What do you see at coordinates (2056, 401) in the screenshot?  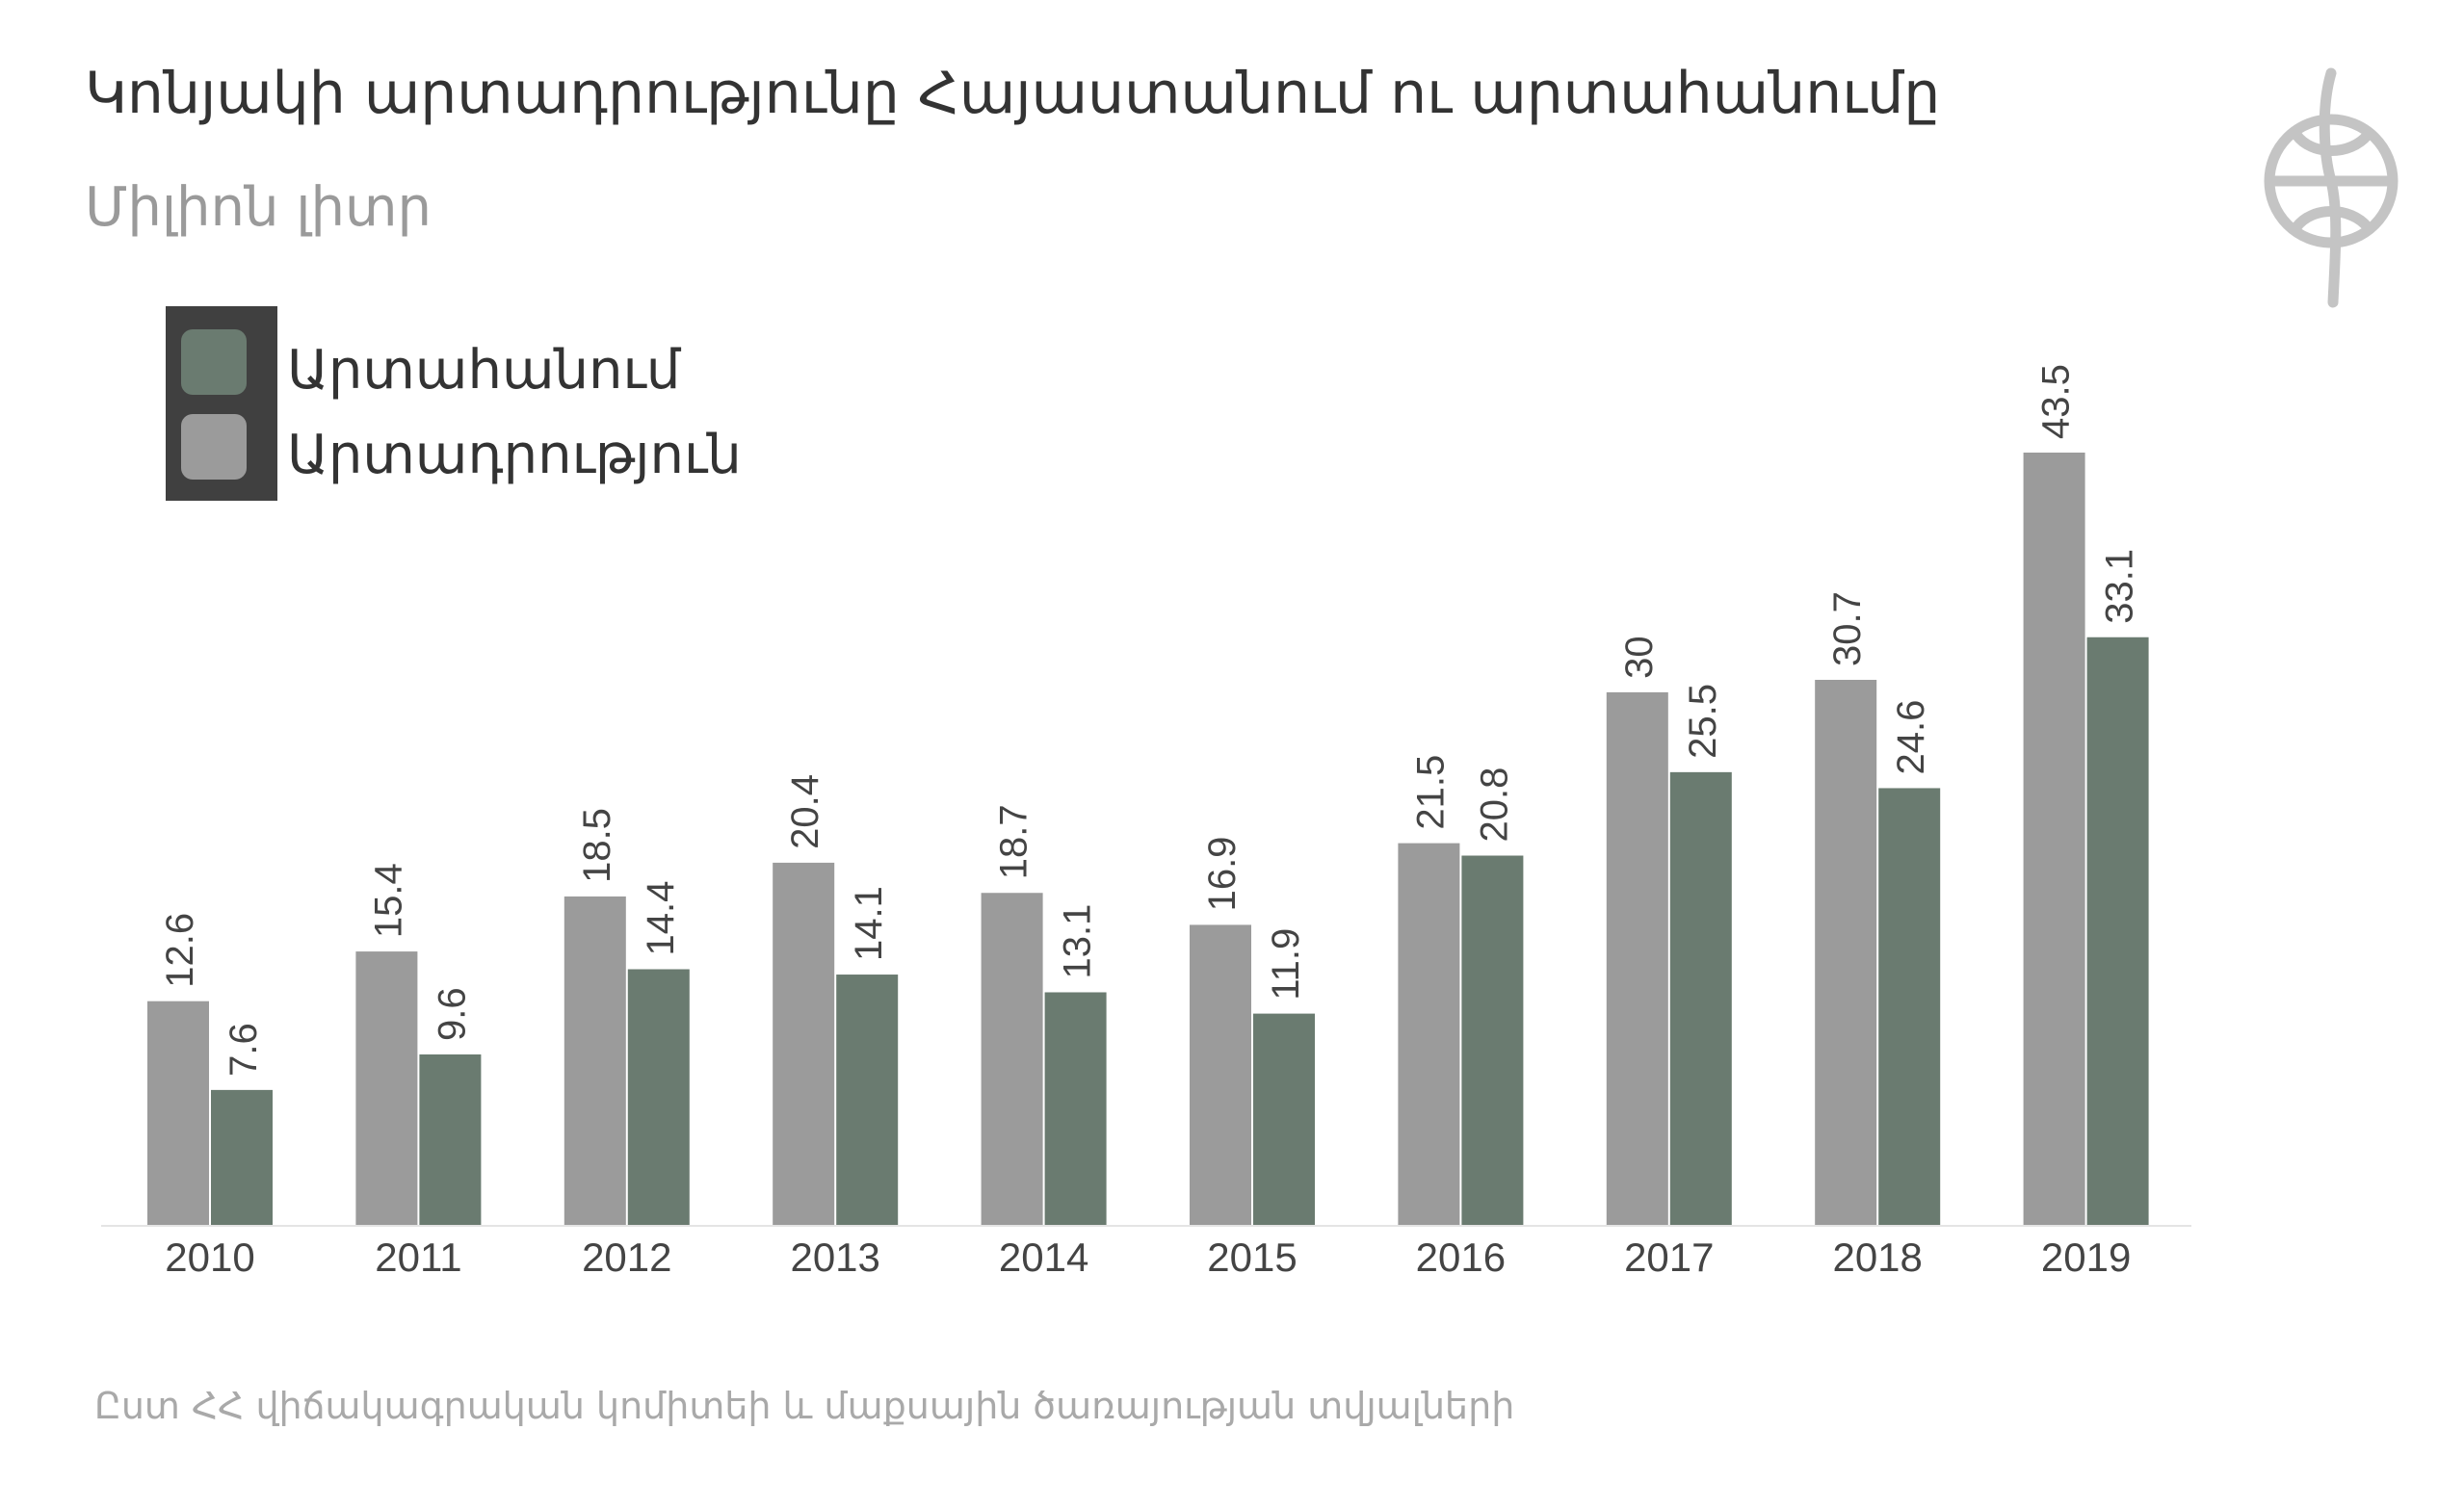 I see `data-label-production-2019: 43.5` at bounding box center [2056, 401].